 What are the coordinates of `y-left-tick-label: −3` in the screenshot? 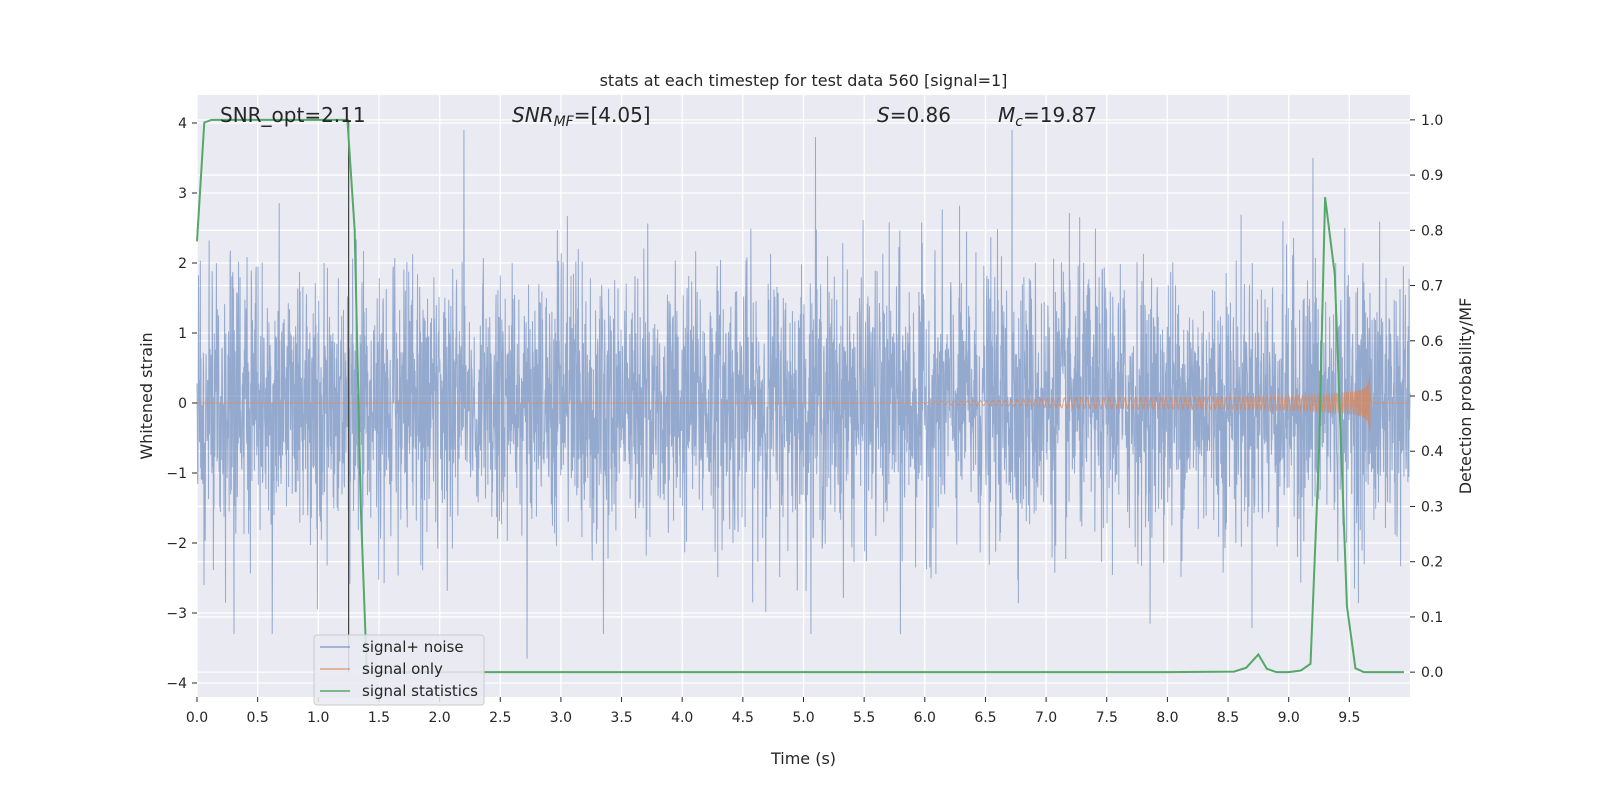 It's located at (176, 614).